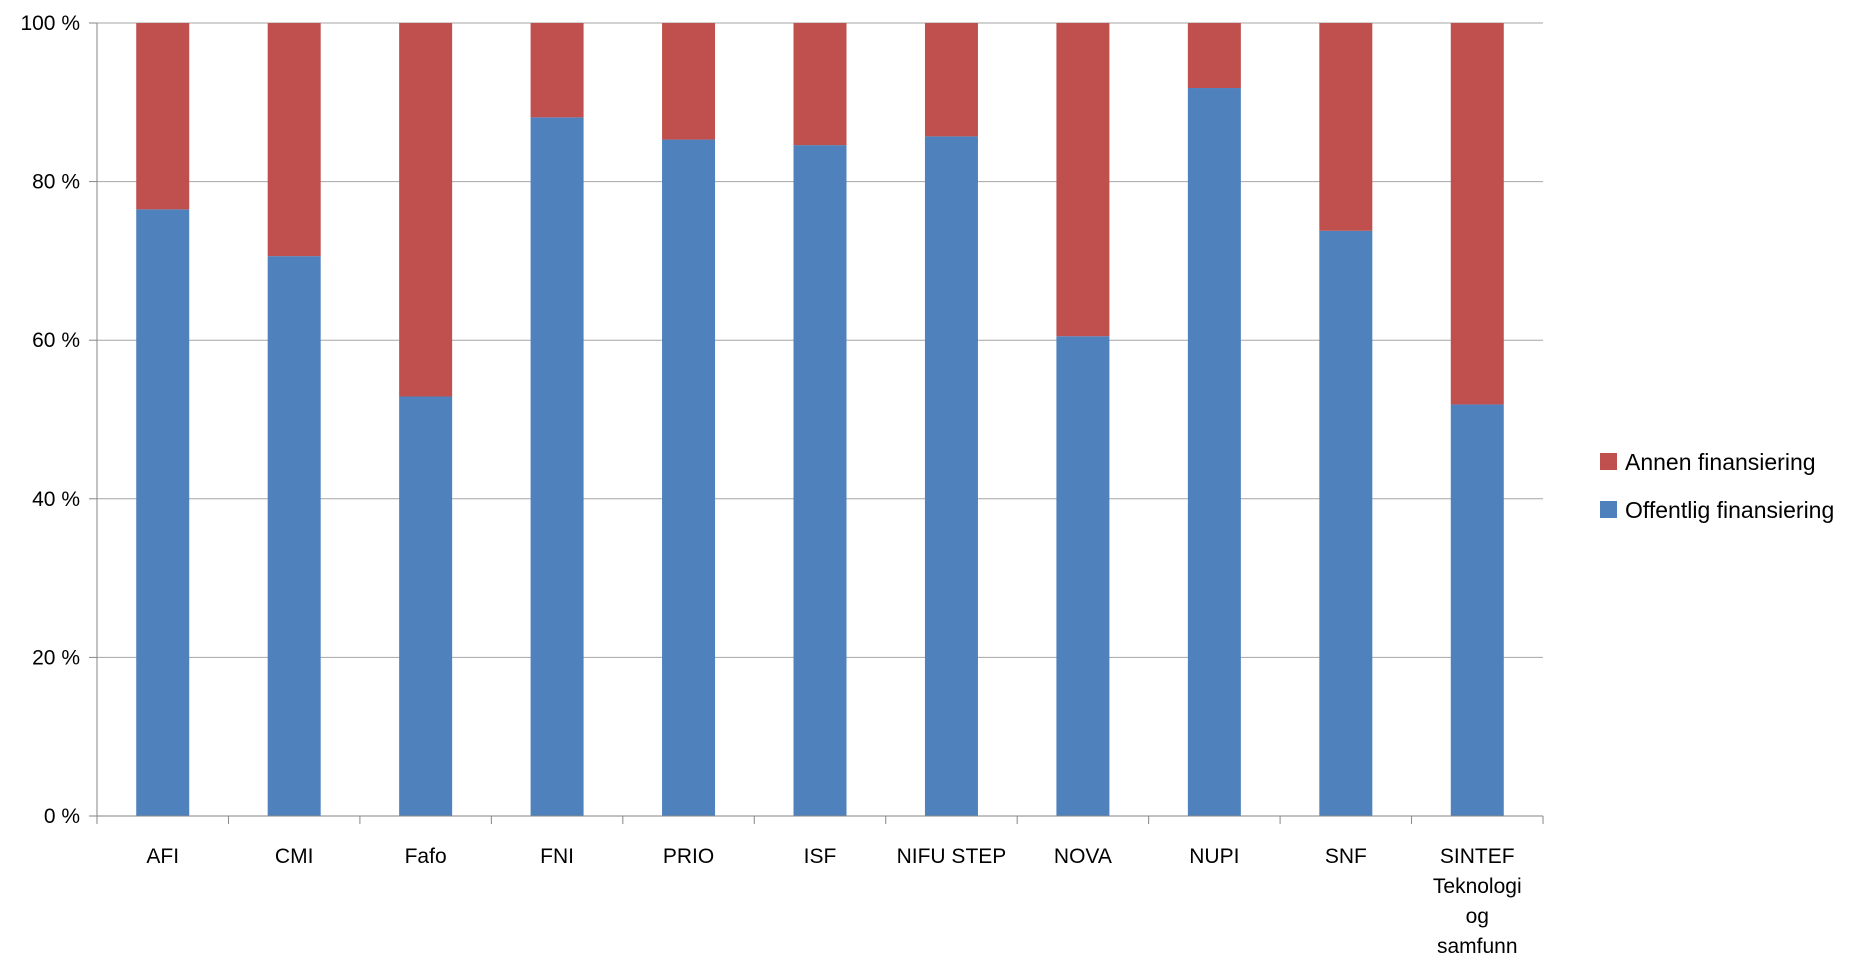  What do you see at coordinates (1729, 510) in the screenshot?
I see `legend-label: Offentlig finansiering` at bounding box center [1729, 510].